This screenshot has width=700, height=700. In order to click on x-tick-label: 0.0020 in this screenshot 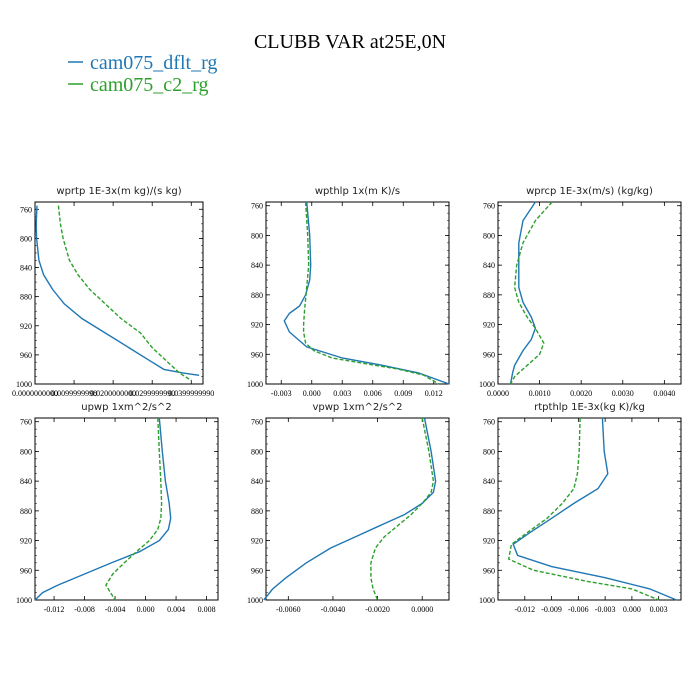, I will do `click(581, 393)`.